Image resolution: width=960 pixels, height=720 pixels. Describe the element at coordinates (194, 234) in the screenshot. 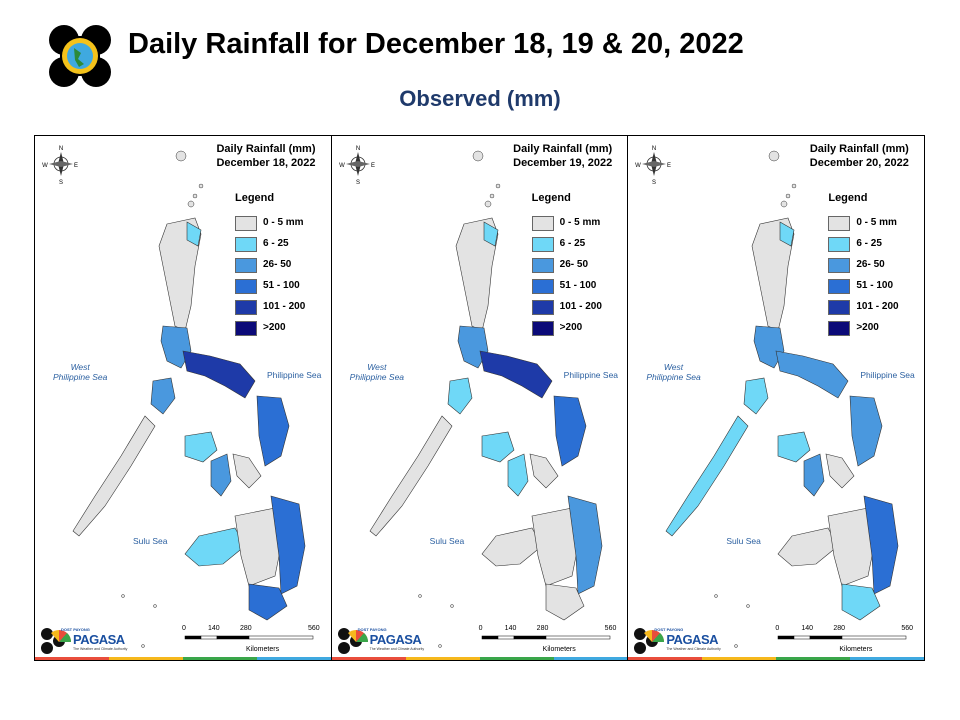

I see `region-luzon-ne-coast` at that location.